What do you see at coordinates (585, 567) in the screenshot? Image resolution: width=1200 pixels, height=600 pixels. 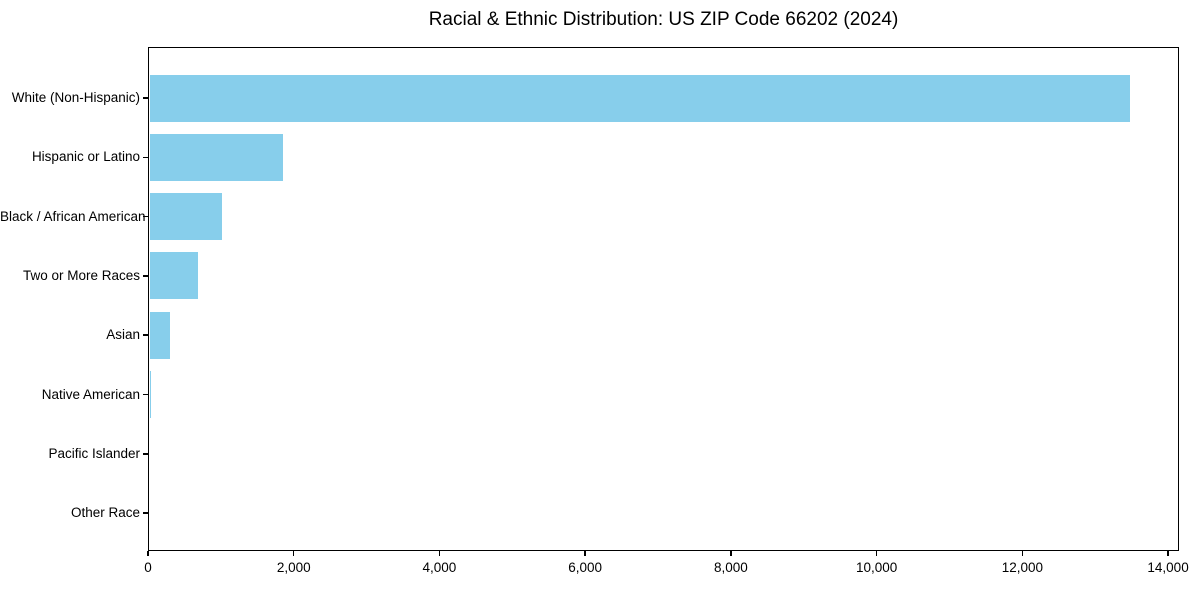 I see `x-tick-label-6-000: 6,000` at bounding box center [585, 567].